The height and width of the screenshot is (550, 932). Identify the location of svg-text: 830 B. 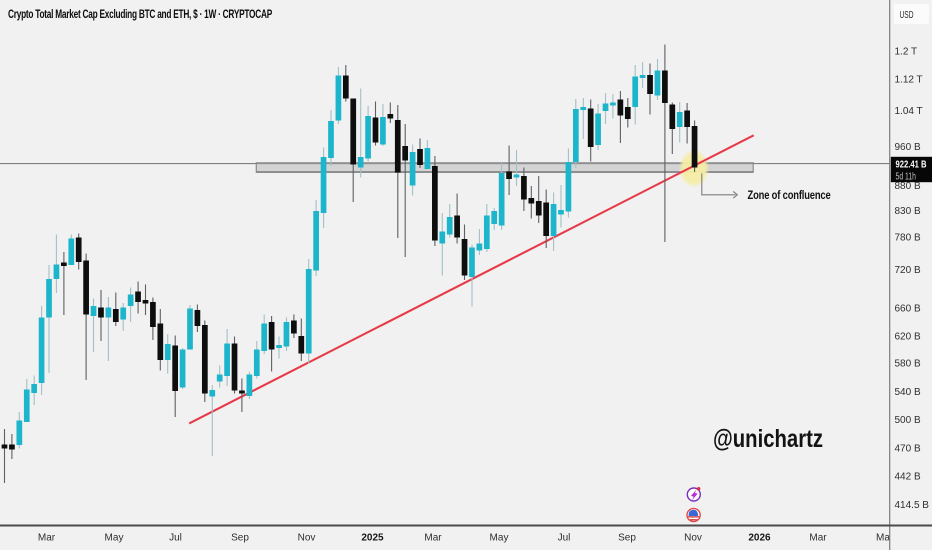
(908, 211).